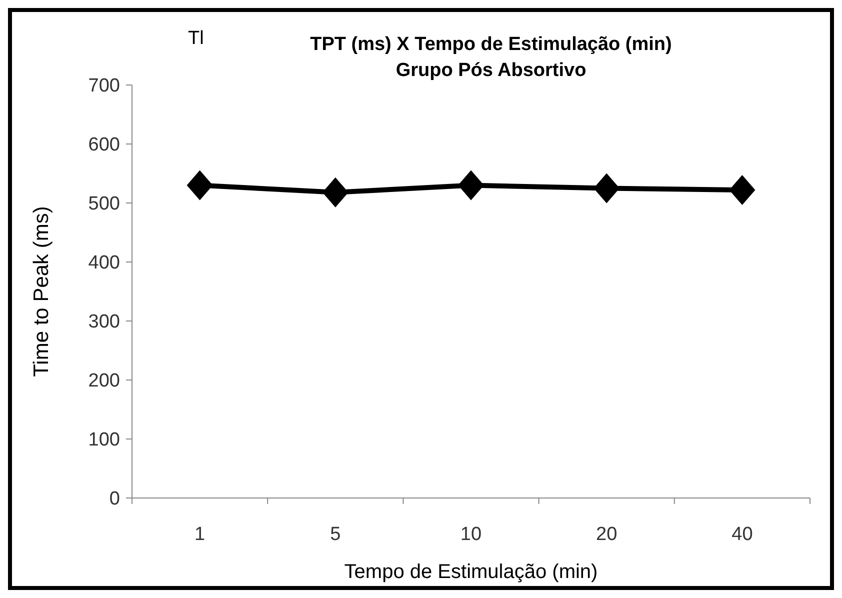 The height and width of the screenshot is (598, 842). Describe the element at coordinates (104, 145) in the screenshot. I see `y-tick-label: 600` at that location.